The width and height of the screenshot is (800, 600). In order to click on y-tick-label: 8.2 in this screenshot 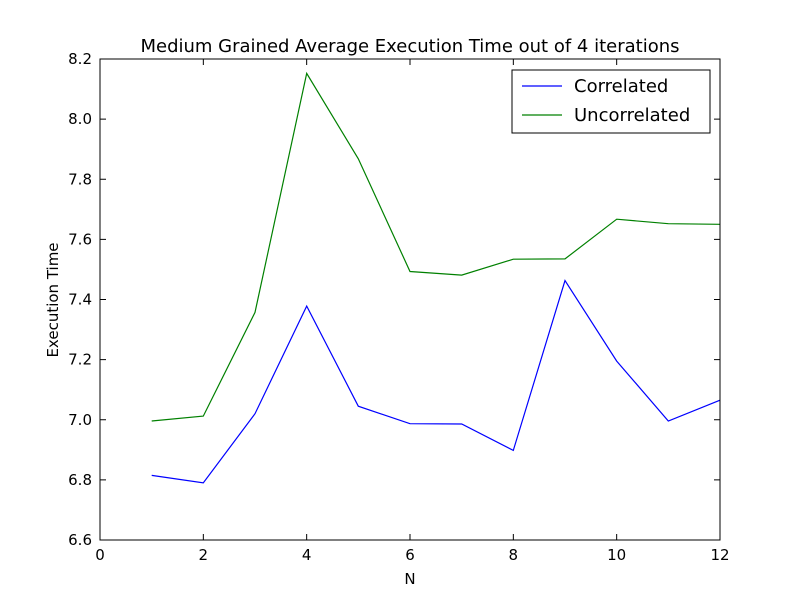, I will do `click(80, 59)`.